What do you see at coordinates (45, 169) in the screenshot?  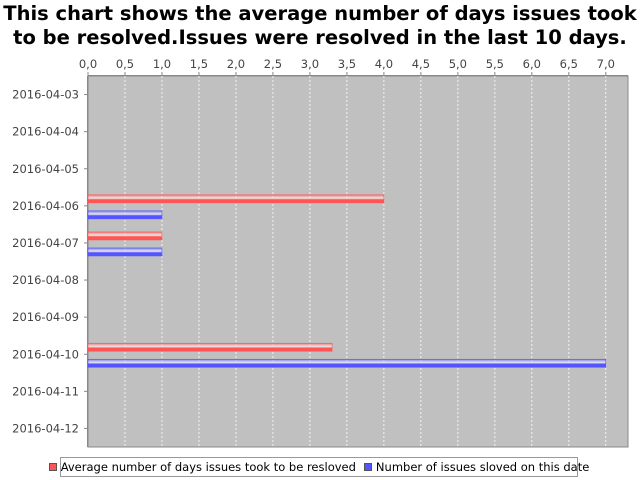 I see `y-tick-label: 2016-04-05` at bounding box center [45, 169].